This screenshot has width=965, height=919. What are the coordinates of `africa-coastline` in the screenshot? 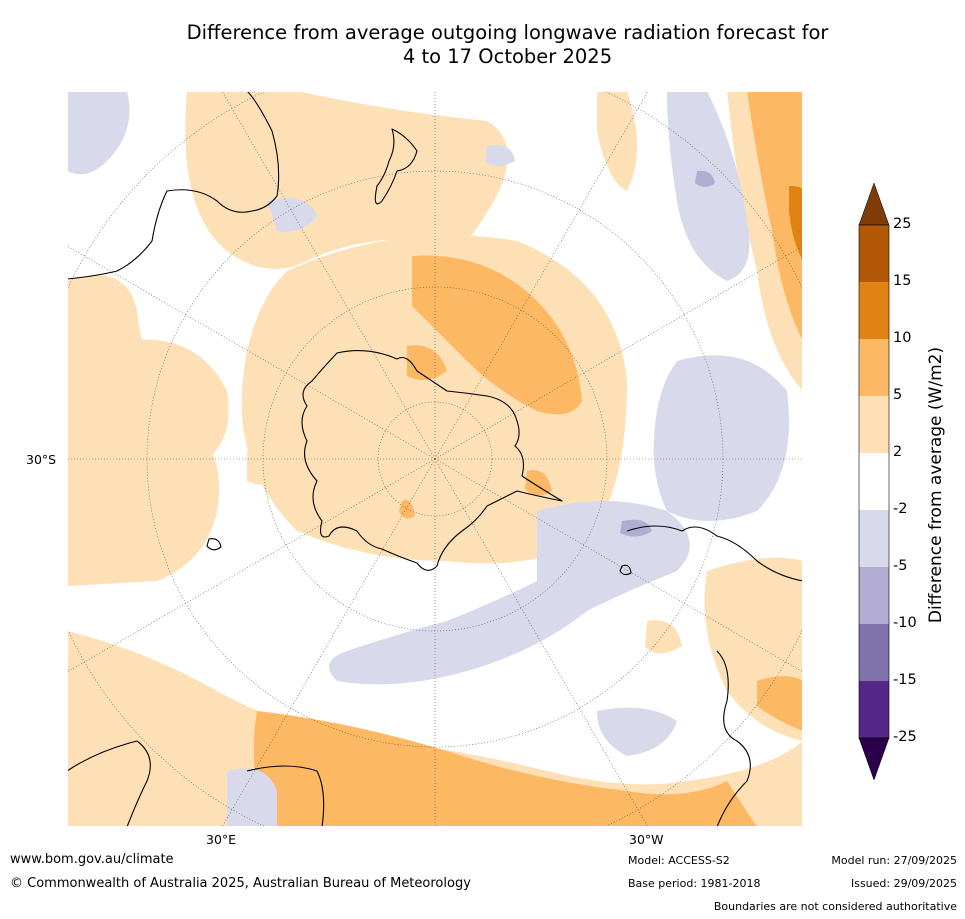 It's located at (196, 783).